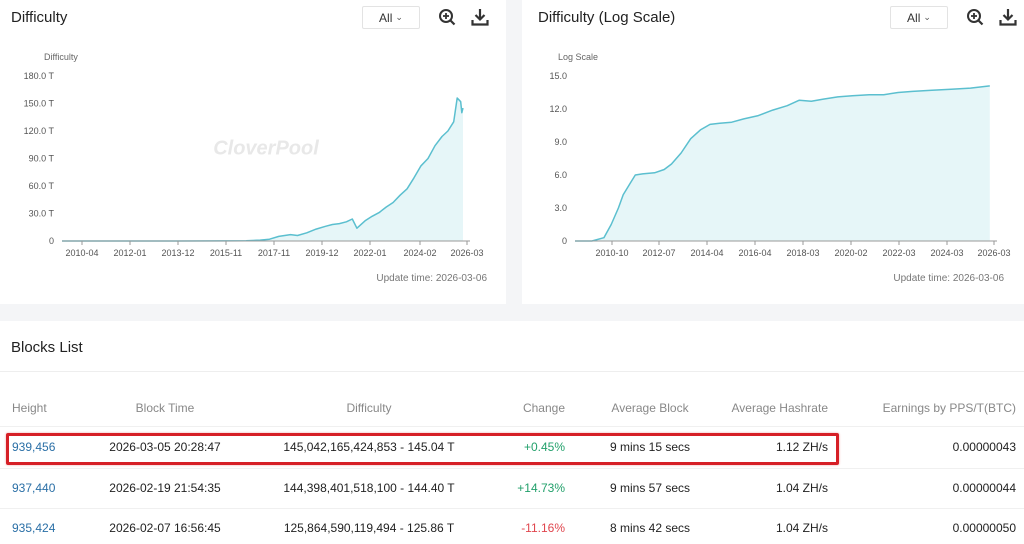 The width and height of the screenshot is (1024, 544). Describe the element at coordinates (129, 253) in the screenshot. I see `x-tick-label: 2012-01` at that location.